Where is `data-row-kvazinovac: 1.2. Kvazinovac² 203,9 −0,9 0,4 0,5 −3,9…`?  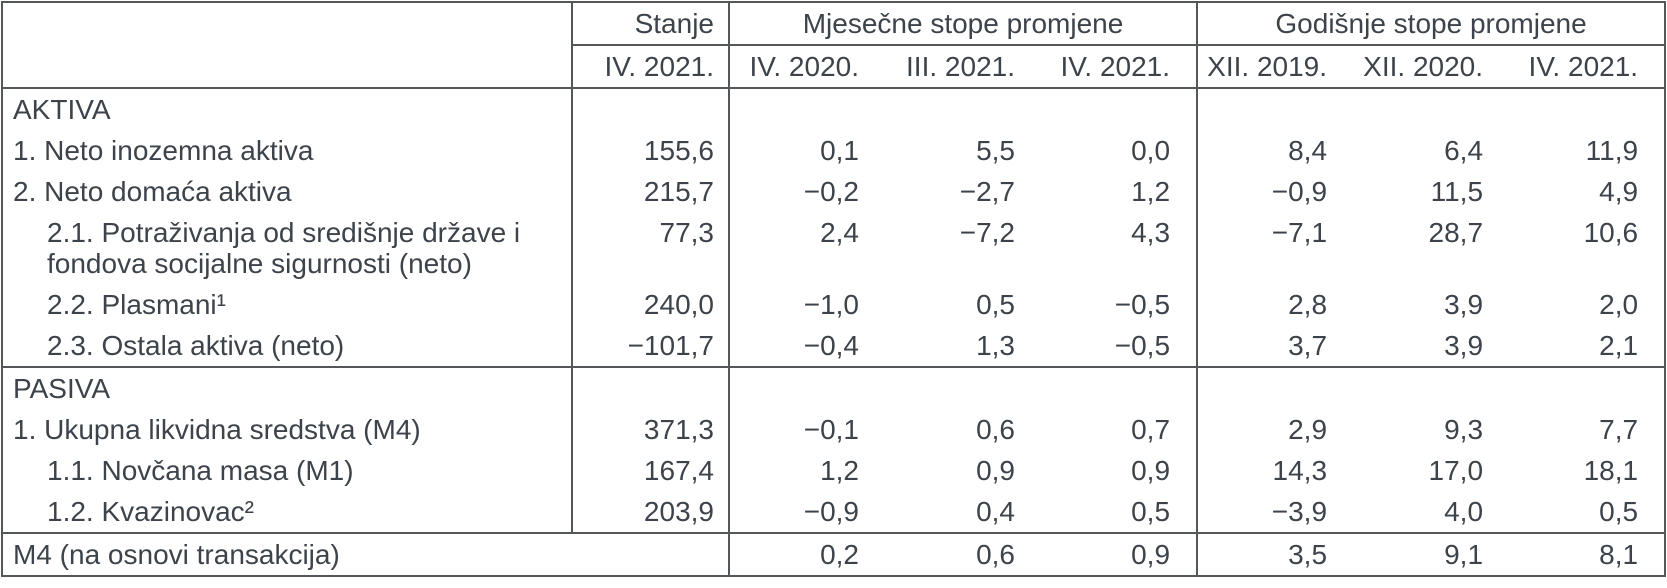 data-row-kvazinovac: 1.2. Kvazinovac² 203,9 −0,9 0,4 0,5 −3,9… is located at coordinates (833, 512).